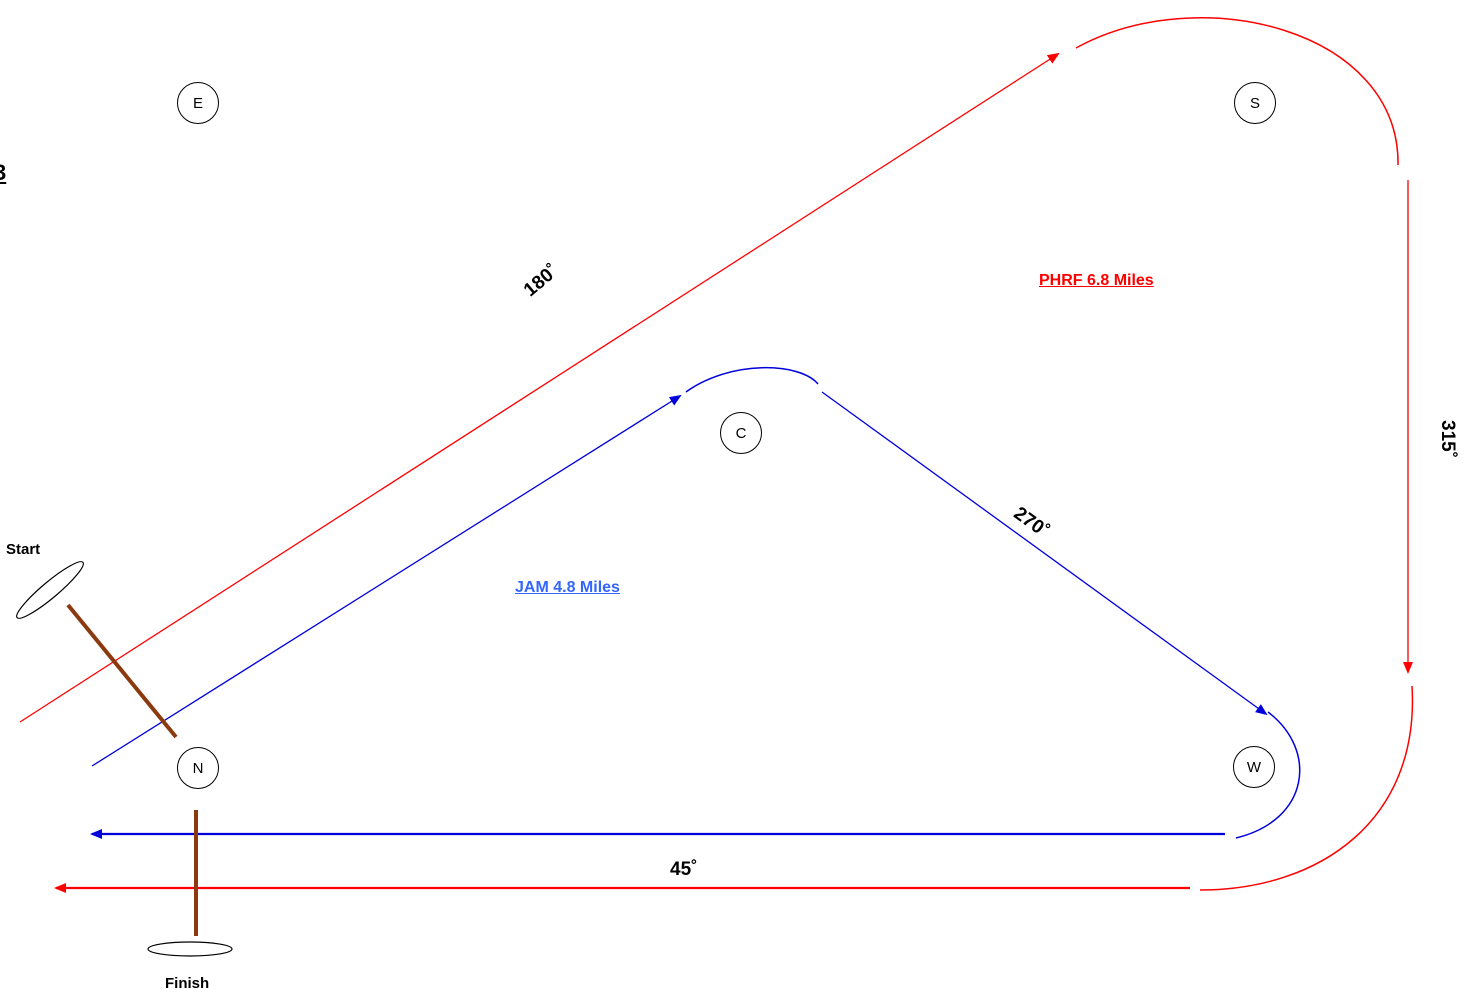 The width and height of the screenshot is (1464, 996). I want to click on phrf-rounding-s, so click(1237, 91).